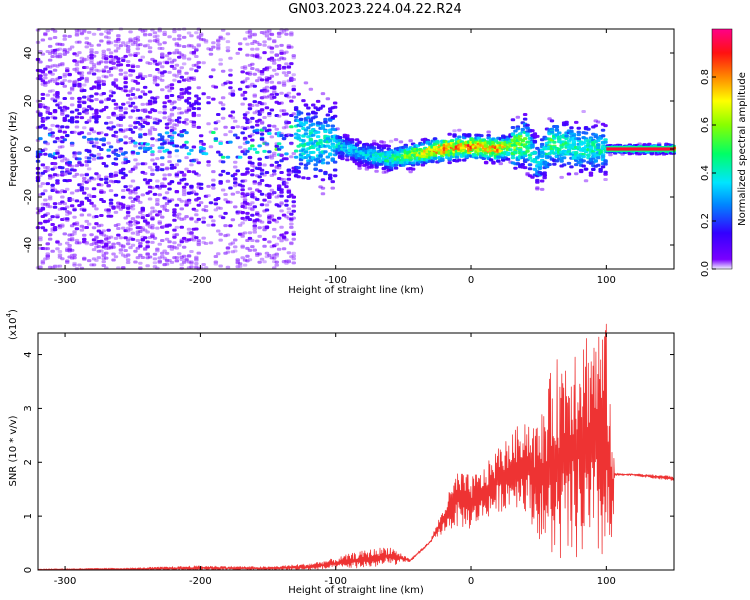 This screenshot has height=600, width=750. Describe the element at coordinates (606, 280) in the screenshot. I see `spectrogram-x-tick-label: 100` at that location.